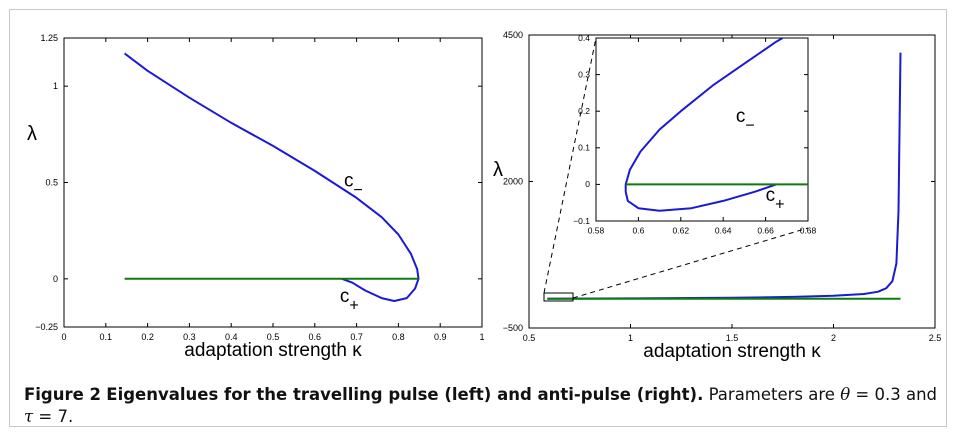 Image resolution: width=956 pixels, height=433 pixels. Describe the element at coordinates (529, 338) in the screenshot. I see `right-x-tick-label: 0.5` at that location.